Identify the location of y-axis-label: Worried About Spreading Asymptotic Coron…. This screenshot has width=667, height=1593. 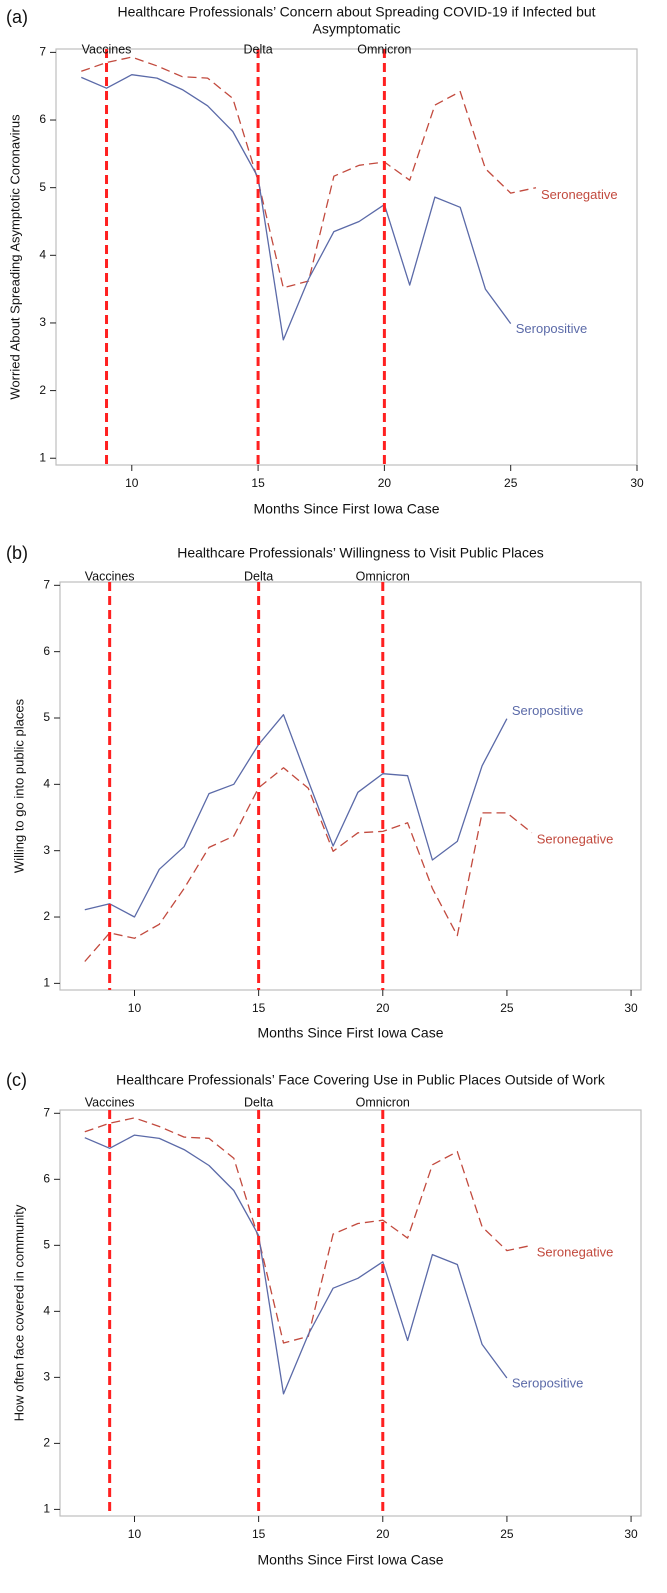
(14, 257).